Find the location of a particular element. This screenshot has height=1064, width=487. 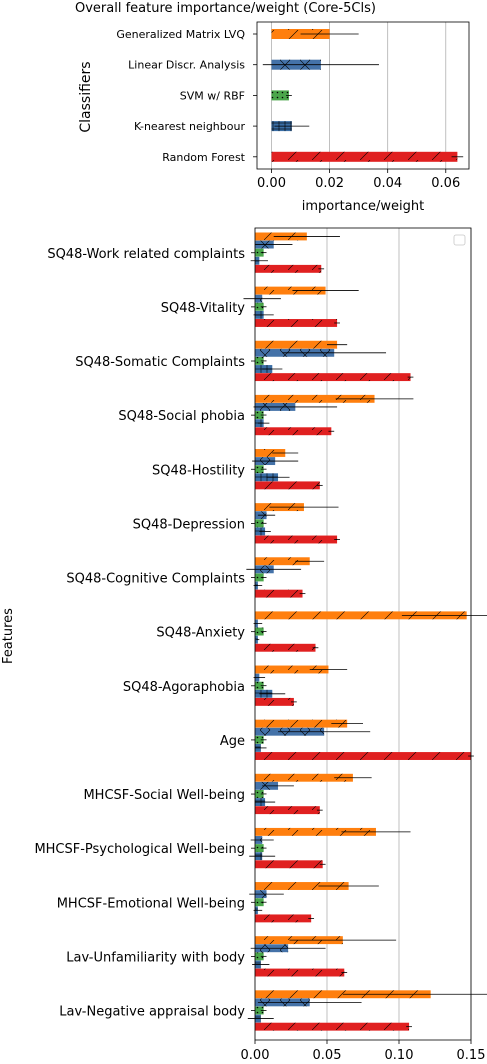

bottom-y-tick-label: SQ48-Anxiety is located at coordinates (200, 633).